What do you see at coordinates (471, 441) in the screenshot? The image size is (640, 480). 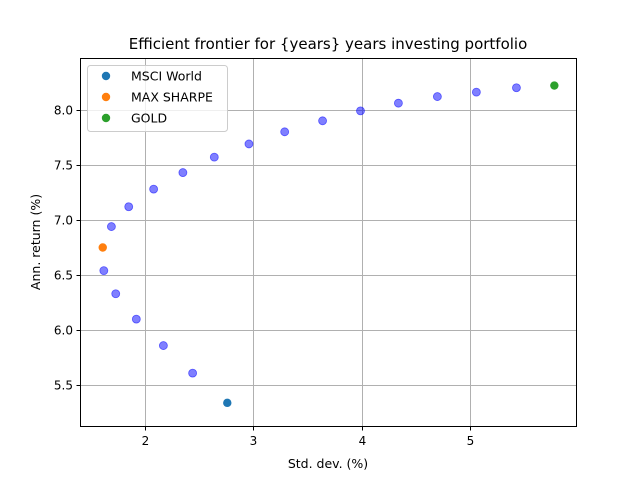 I see `x-tick-label: 5` at bounding box center [471, 441].